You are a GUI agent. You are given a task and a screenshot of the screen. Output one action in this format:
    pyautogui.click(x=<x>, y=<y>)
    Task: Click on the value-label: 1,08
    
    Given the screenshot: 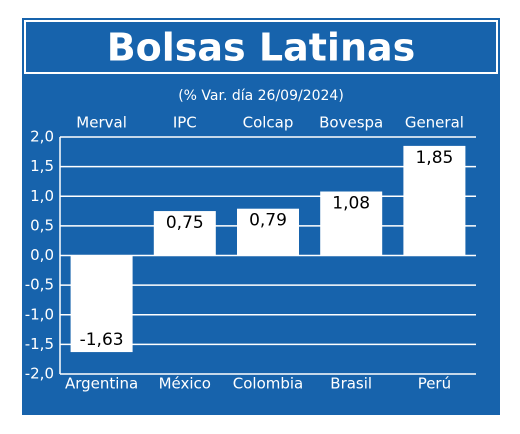 What is the action you would take?
    pyautogui.click(x=351, y=204)
    